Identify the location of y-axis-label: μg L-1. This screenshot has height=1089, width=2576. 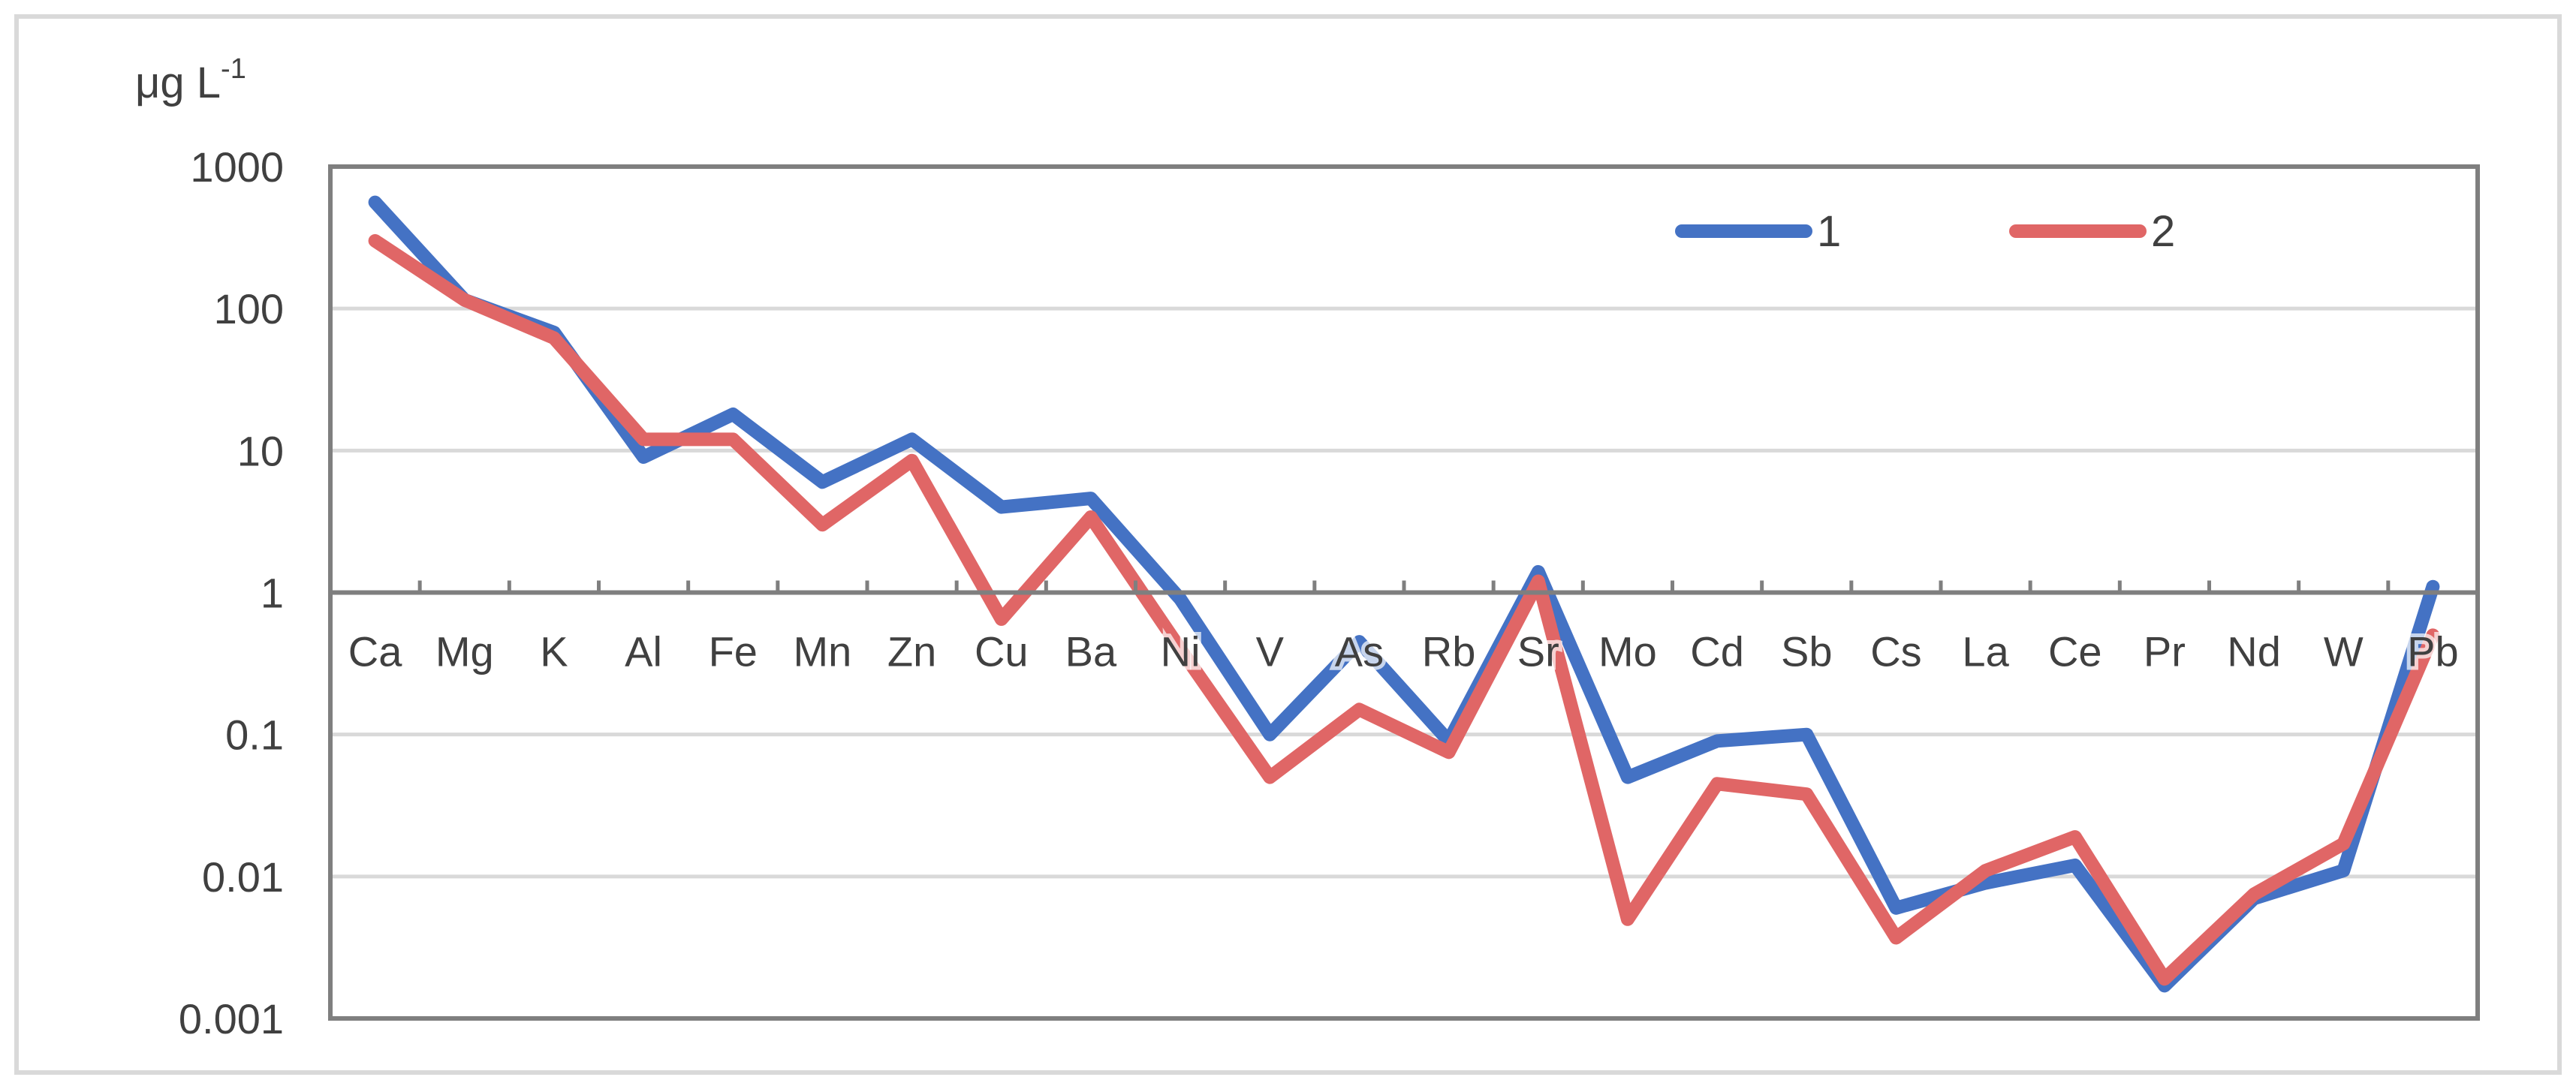
(190, 80).